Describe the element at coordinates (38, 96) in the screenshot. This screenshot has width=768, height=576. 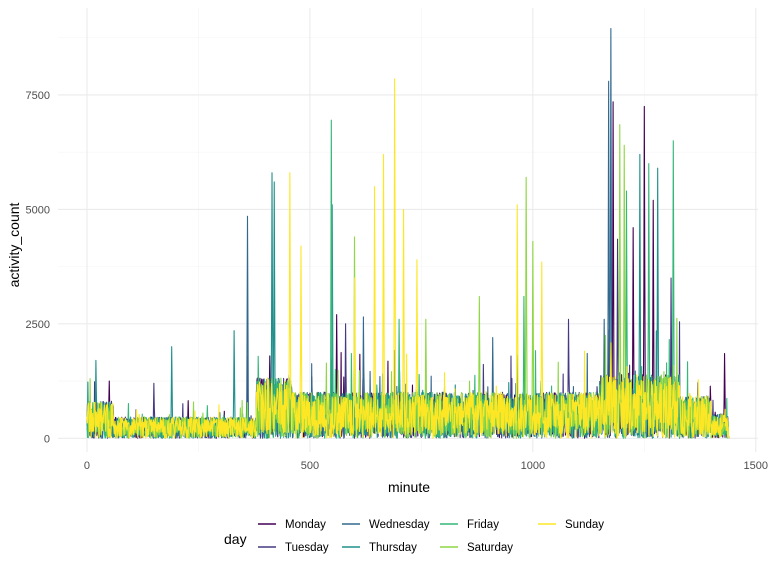
I see `y-tick-label: 7500` at that location.